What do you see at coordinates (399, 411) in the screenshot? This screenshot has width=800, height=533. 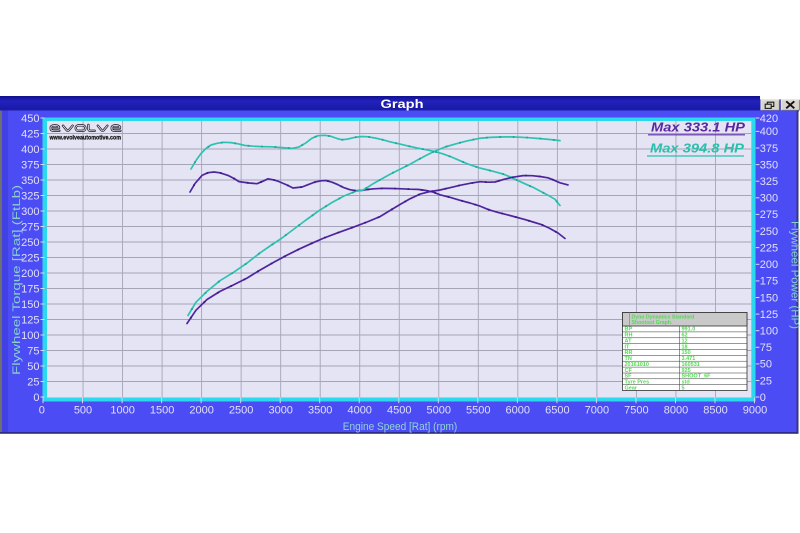 I see `svg-text: 4500` at bounding box center [399, 411].